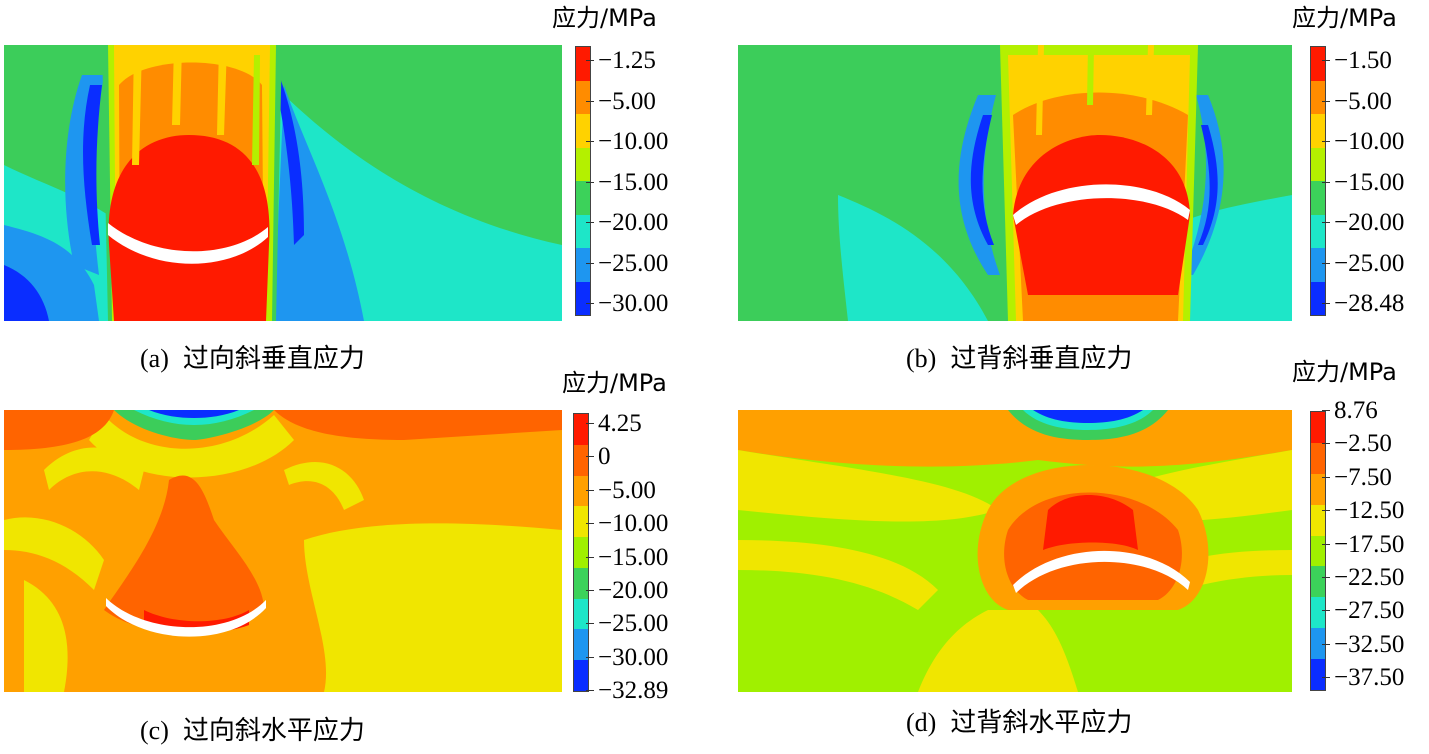 This screenshot has width=1429, height=754. What do you see at coordinates (621, 60) in the screenshot?
I see `colorbar-tick-label: −1.25` at bounding box center [621, 60].